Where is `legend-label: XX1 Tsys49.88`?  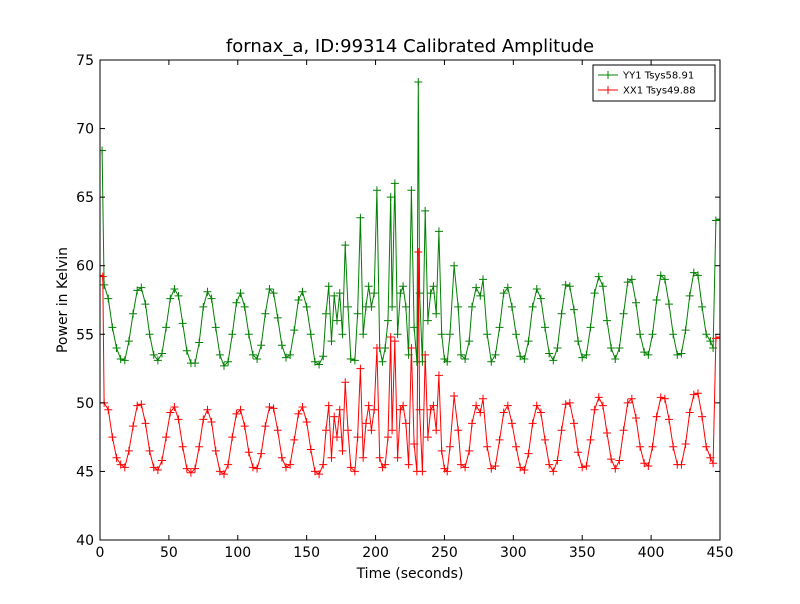 legend-label: XX1 Tsys49.88 is located at coordinates (659, 91).